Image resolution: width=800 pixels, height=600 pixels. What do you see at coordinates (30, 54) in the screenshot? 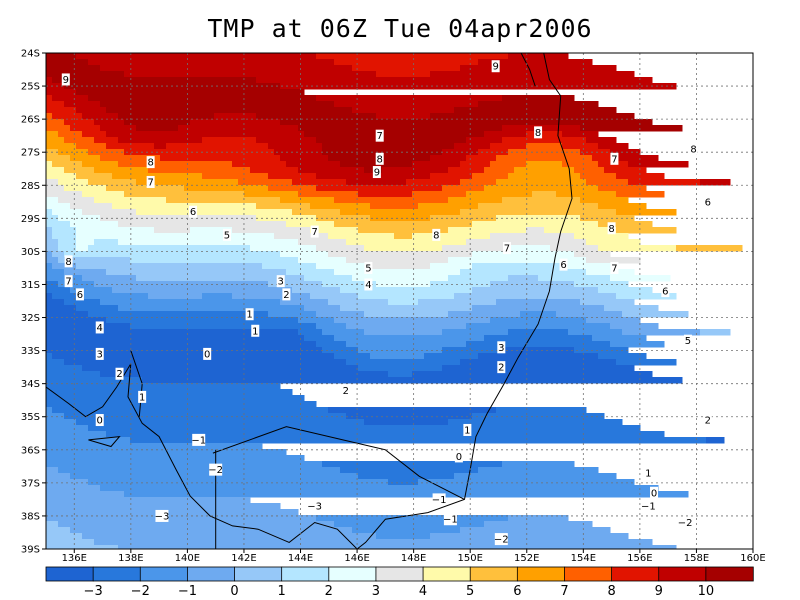
I see `latitude-tick-label: 24S` at bounding box center [30, 54].